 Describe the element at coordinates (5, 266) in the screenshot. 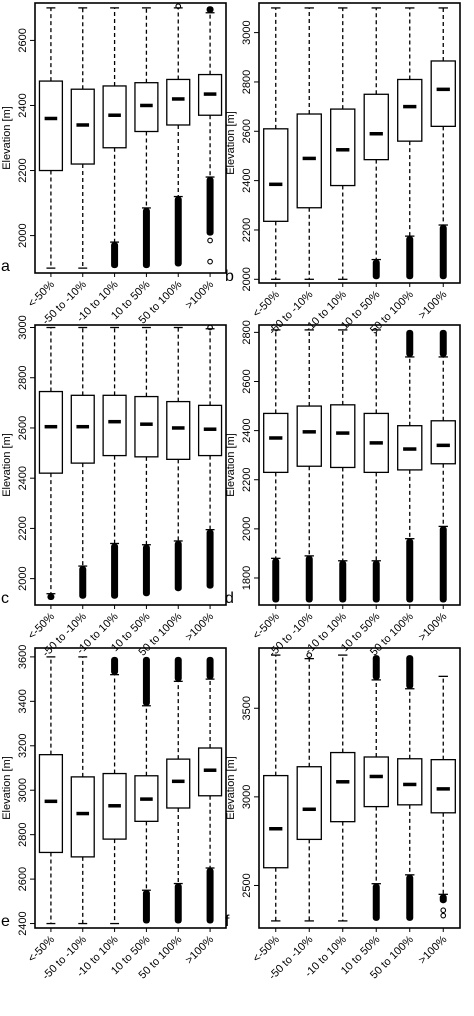

I see `panel-letter: a` at that location.